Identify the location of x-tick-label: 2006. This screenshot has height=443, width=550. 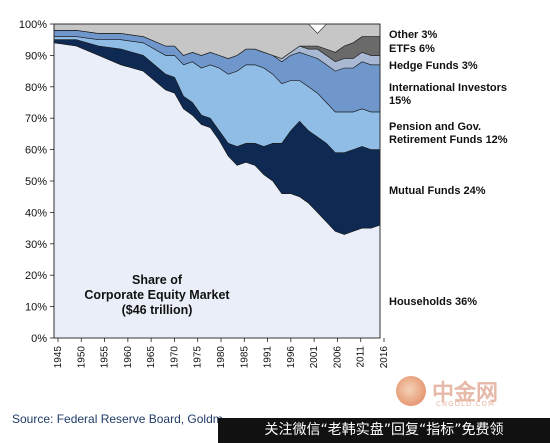
(337, 357).